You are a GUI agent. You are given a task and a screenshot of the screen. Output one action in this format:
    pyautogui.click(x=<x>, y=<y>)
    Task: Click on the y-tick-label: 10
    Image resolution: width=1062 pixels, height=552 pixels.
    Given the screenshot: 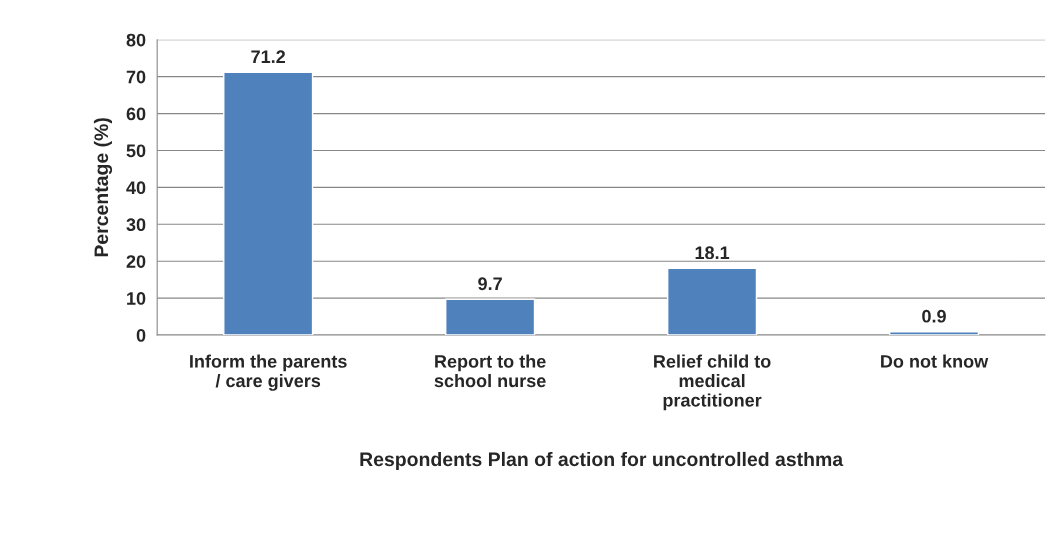 What is the action you would take?
    pyautogui.click(x=136, y=298)
    